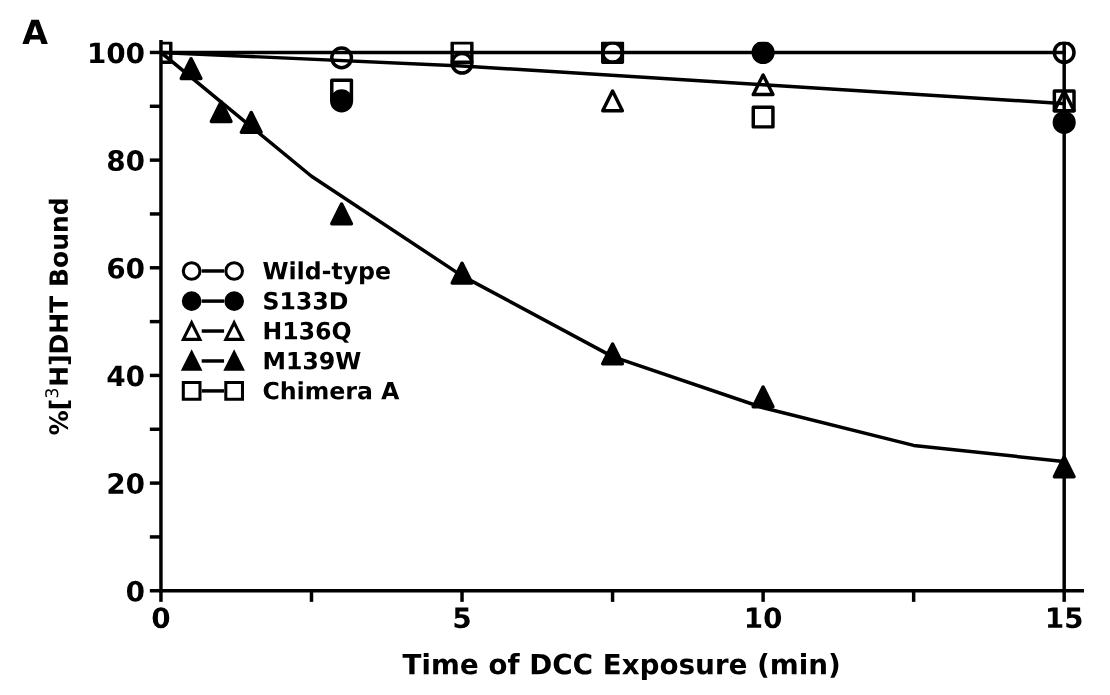  What do you see at coordinates (135, 591) in the screenshot?
I see `y-tick-label: 0` at bounding box center [135, 591].